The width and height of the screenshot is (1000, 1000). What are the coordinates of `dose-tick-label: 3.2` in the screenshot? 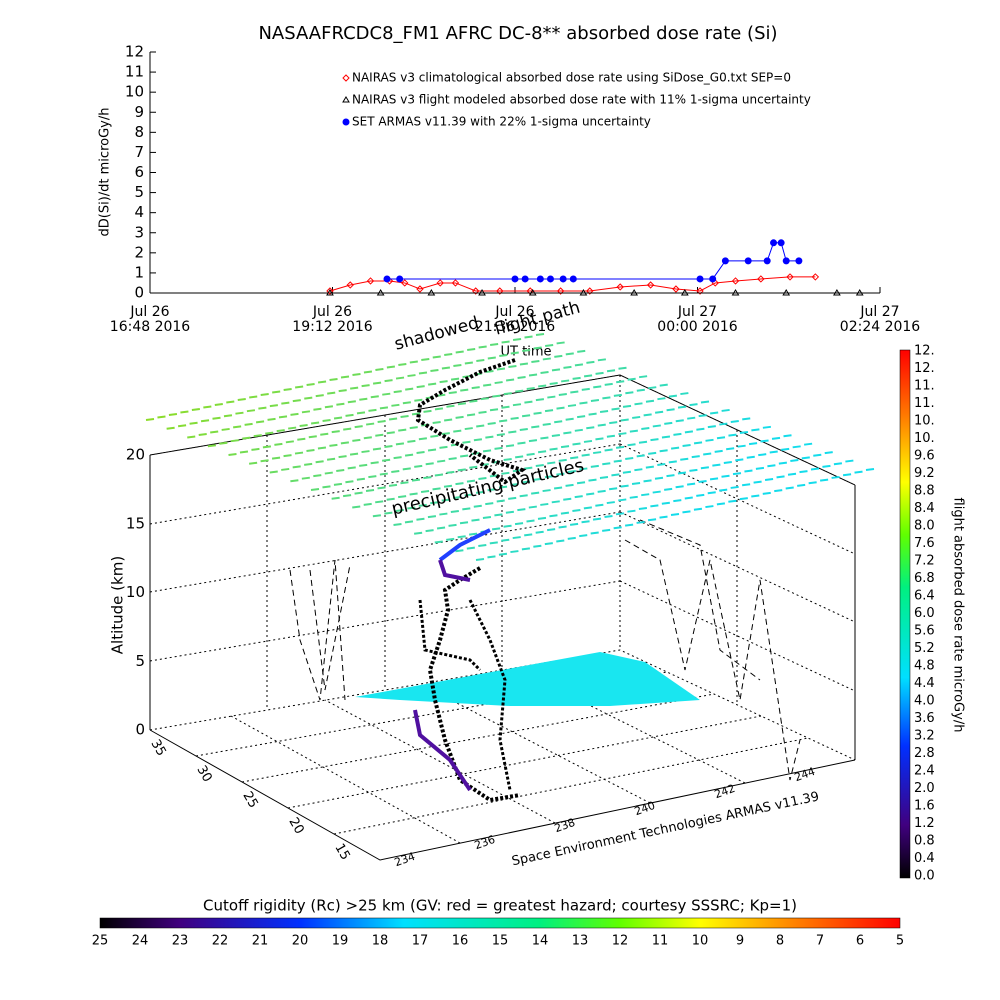 It's located at (924, 736).